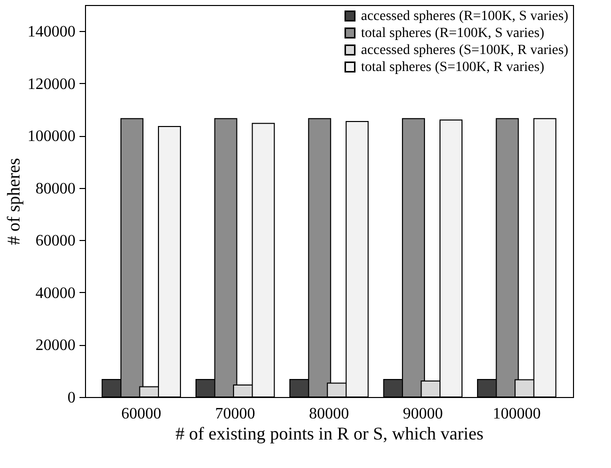  Describe the element at coordinates (516, 414) in the screenshot. I see `x-tick-label: 100000` at that location.